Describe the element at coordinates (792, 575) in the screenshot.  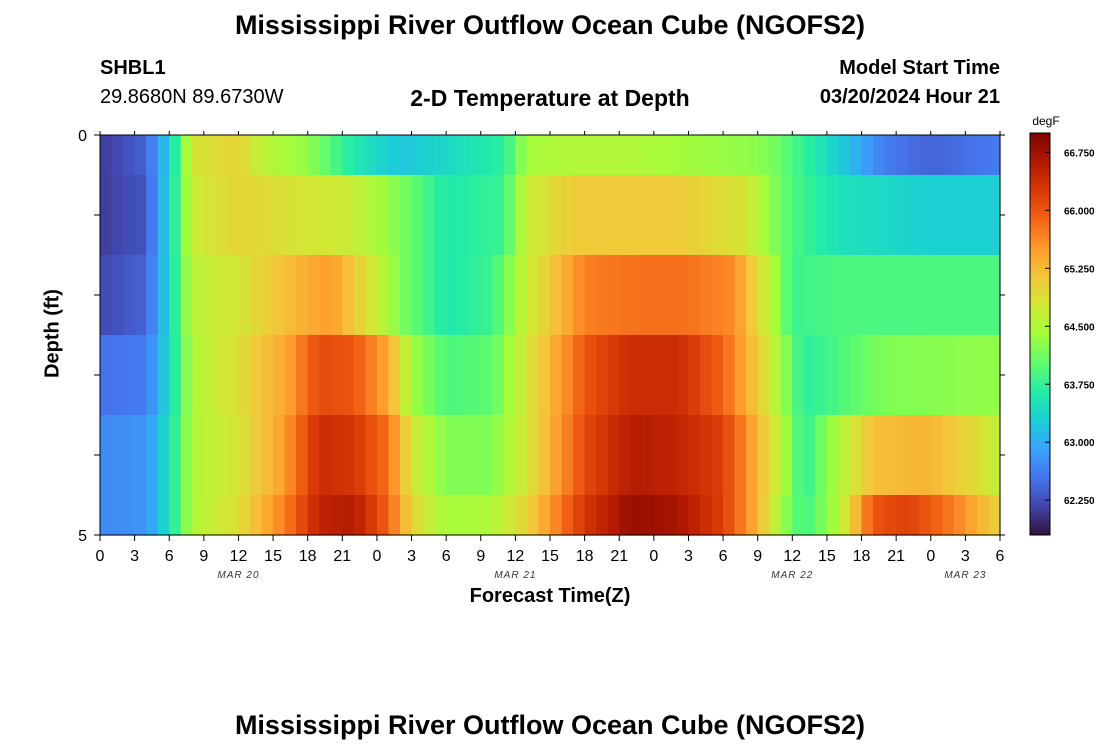
I see `date-label: MAR 22` at that location.